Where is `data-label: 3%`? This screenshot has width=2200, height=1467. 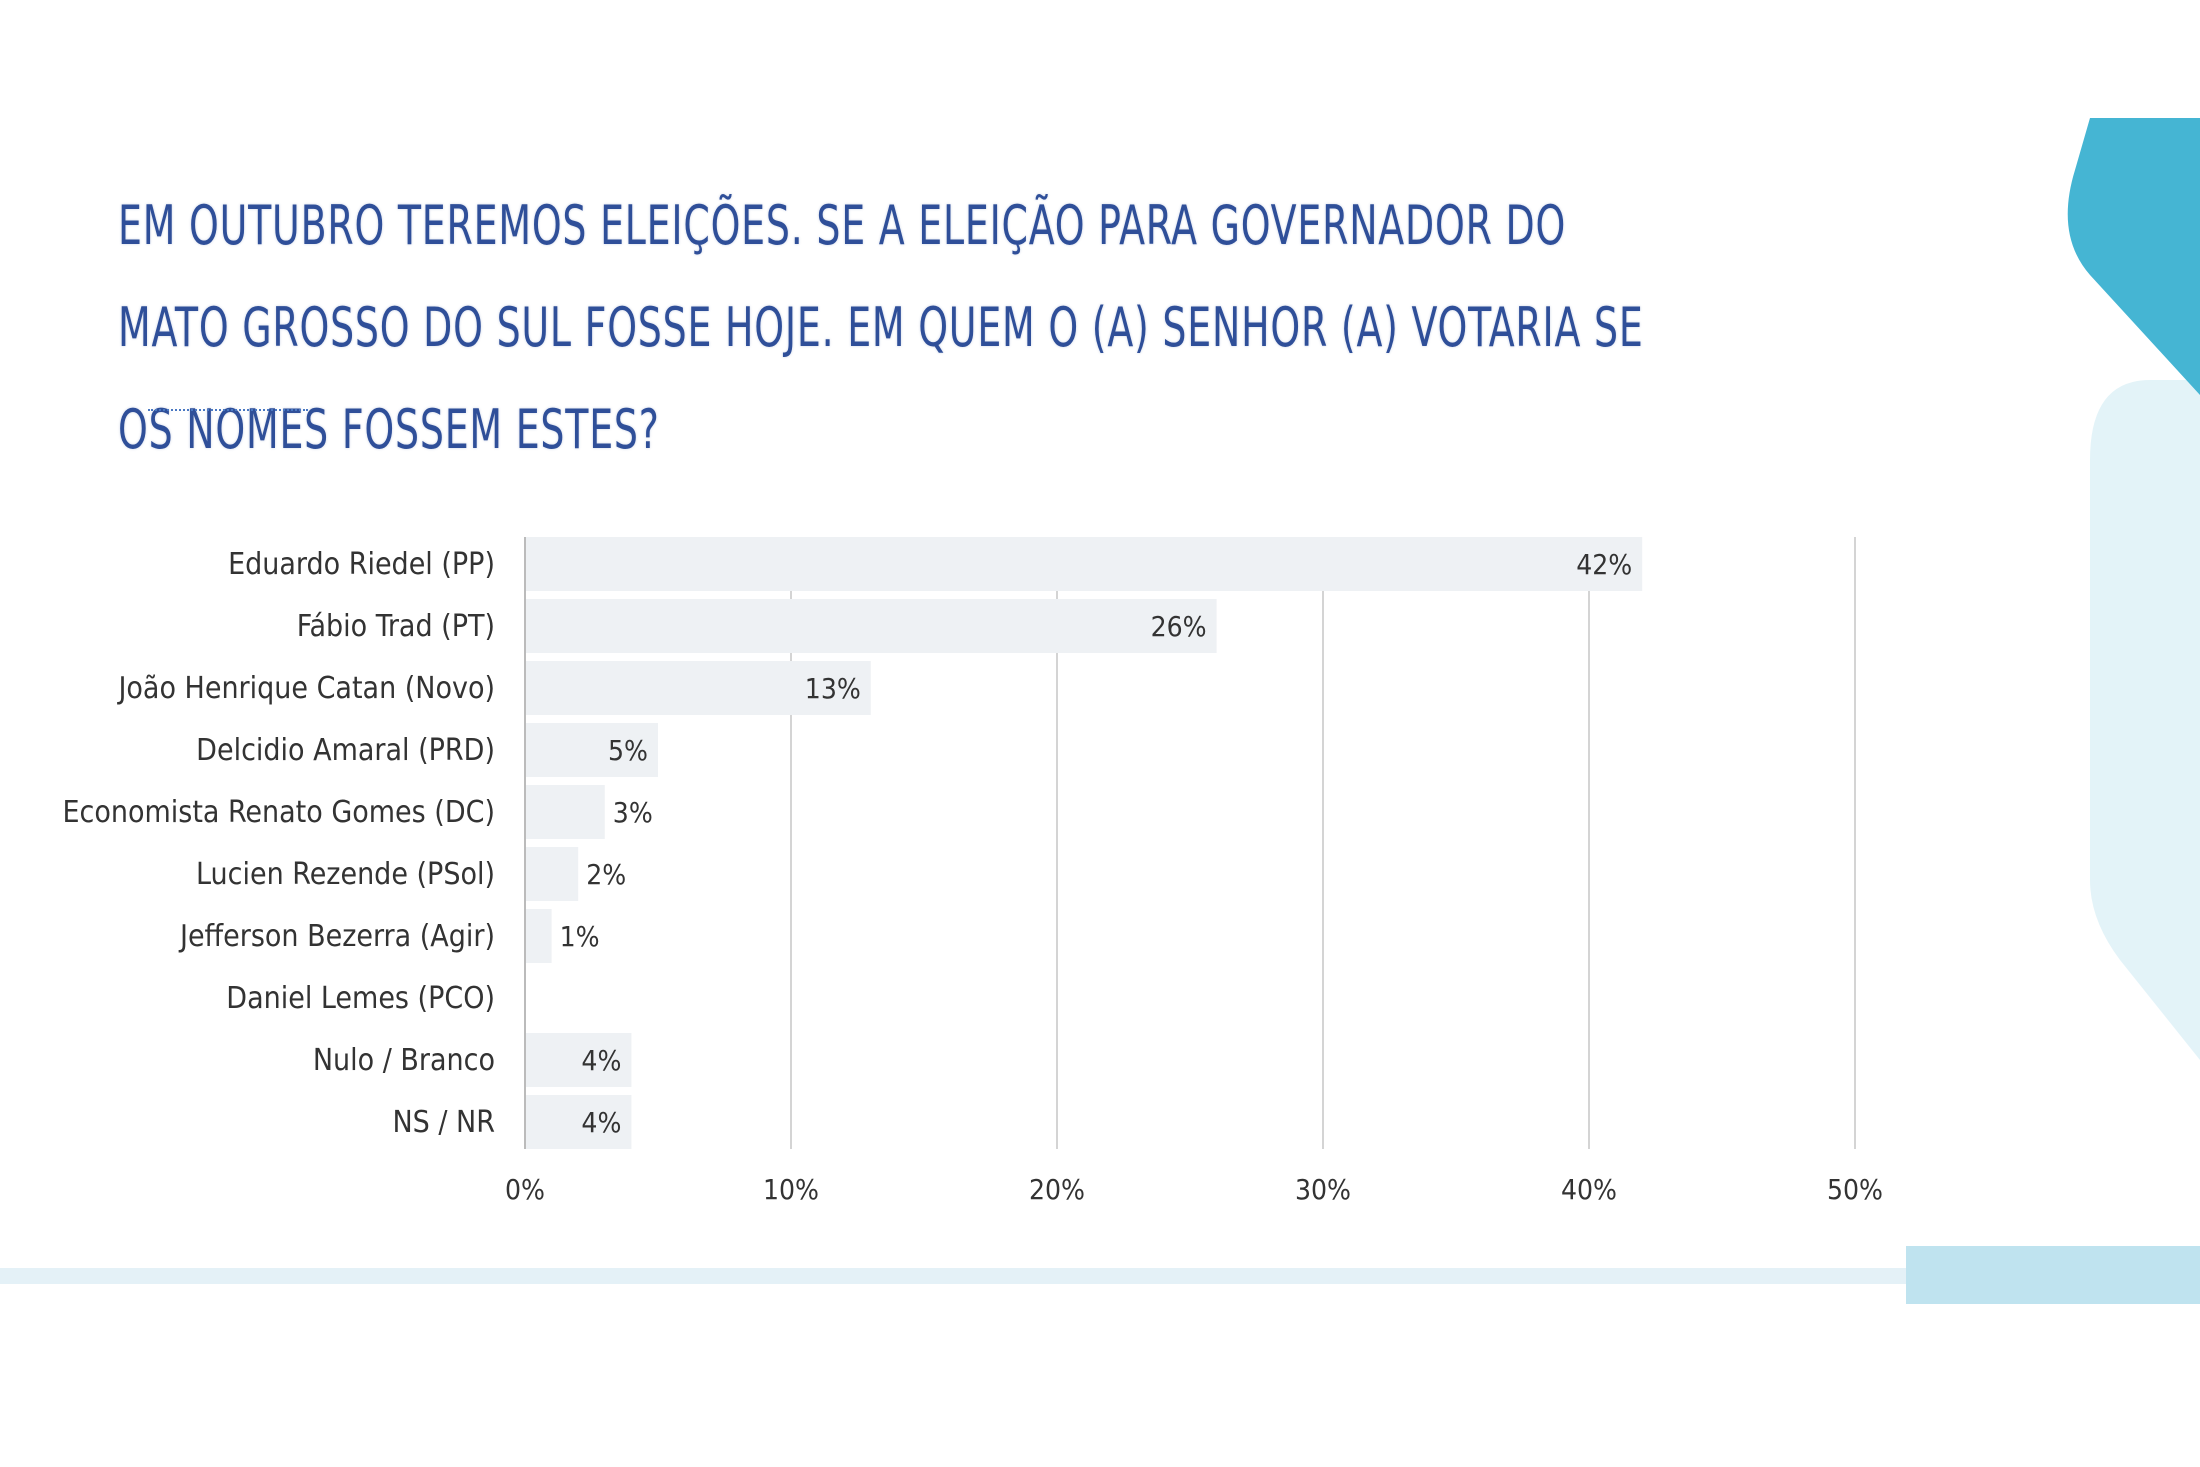 data-label: 3% is located at coordinates (633, 812).